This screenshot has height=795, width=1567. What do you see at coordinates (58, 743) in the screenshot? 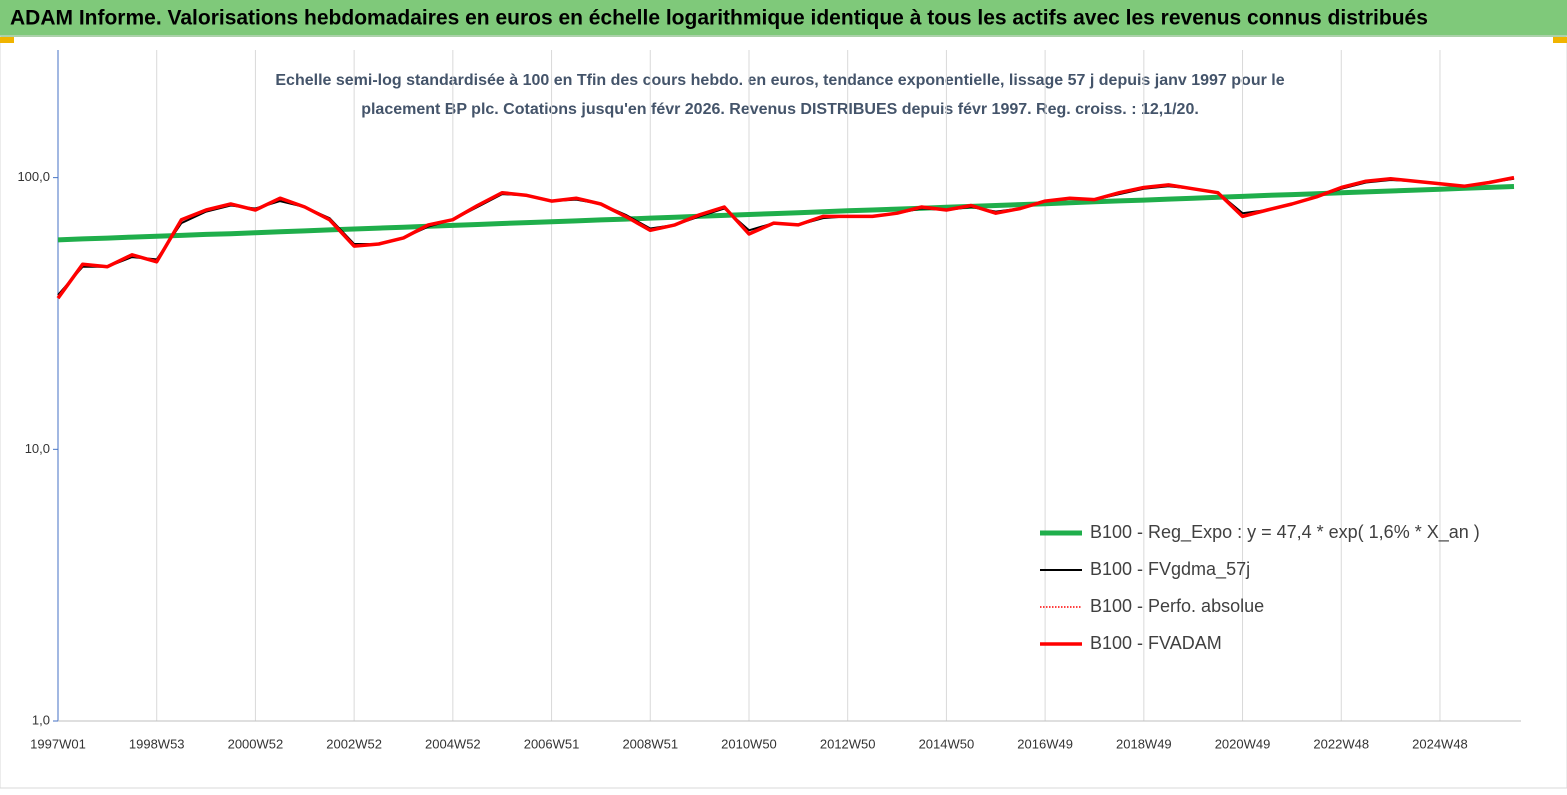
I see `x-tick-label: 1997W01` at bounding box center [58, 743].